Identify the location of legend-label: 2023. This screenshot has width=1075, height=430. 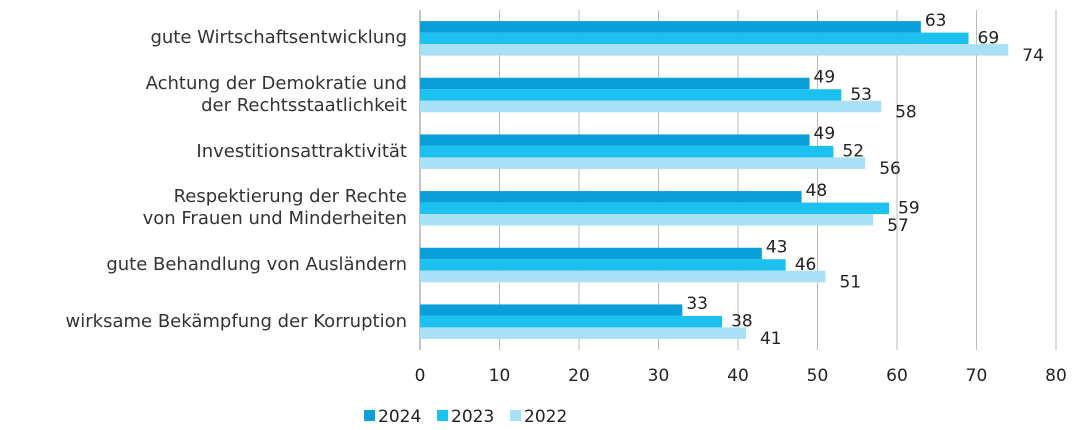
(472, 417).